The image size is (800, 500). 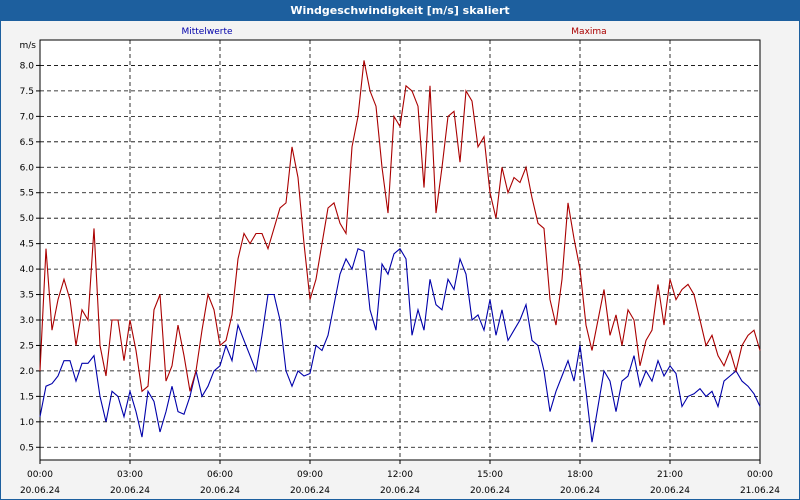 I want to click on y-tick-label: 1.0, so click(x=27, y=423).